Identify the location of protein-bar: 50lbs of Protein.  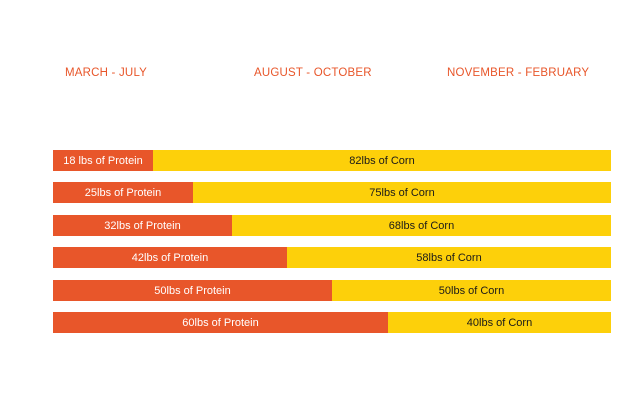
(192, 290).